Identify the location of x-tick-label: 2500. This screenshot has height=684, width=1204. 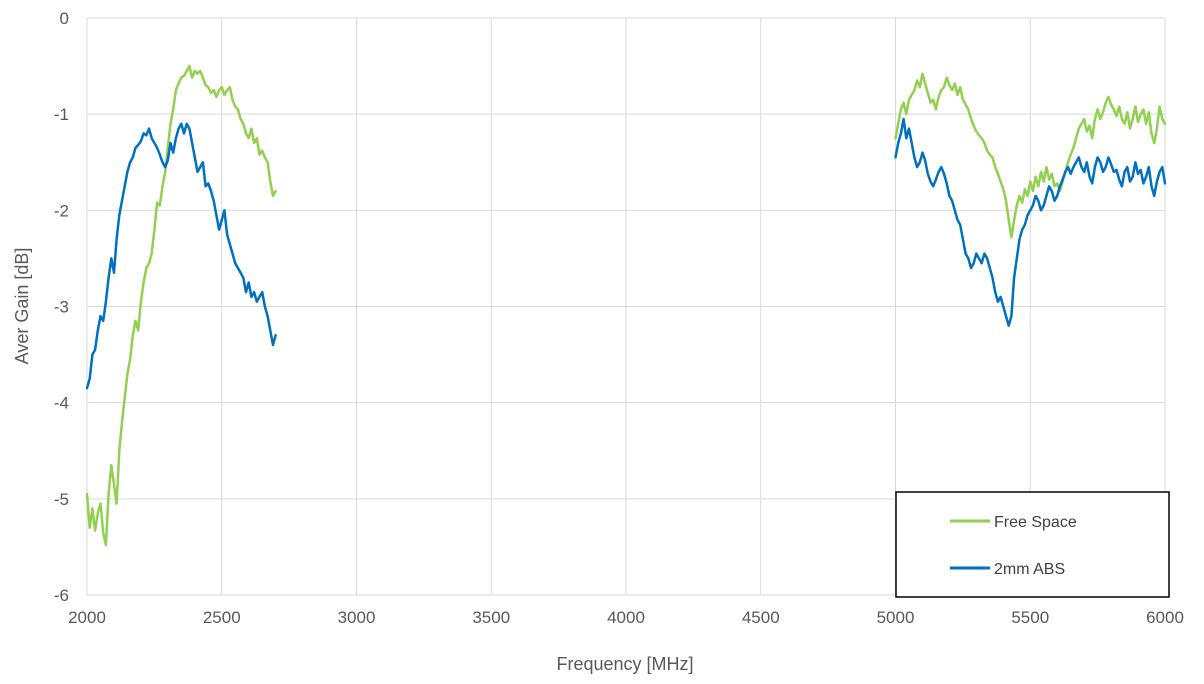
(222, 617).